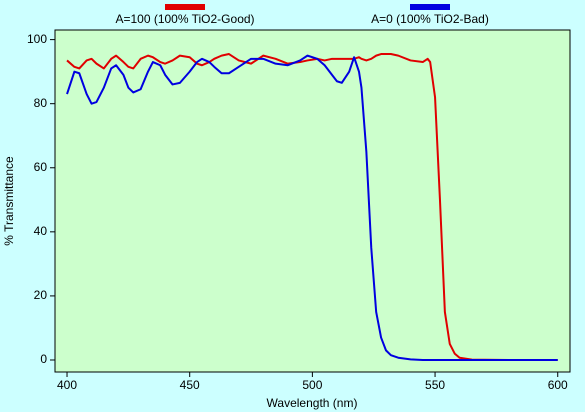  What do you see at coordinates (435, 385) in the screenshot?
I see `x-tick-label: 550` at bounding box center [435, 385].